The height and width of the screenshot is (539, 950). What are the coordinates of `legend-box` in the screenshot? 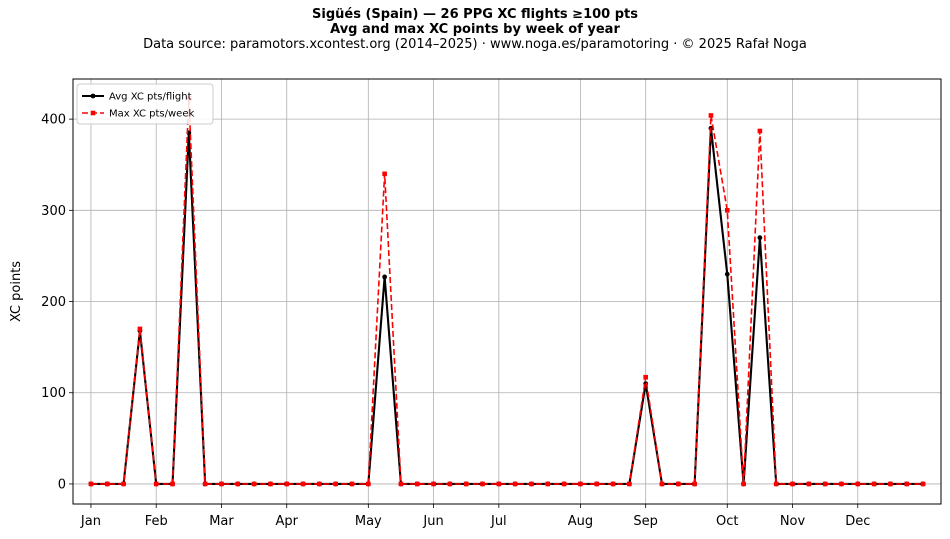 It's located at (145, 104).